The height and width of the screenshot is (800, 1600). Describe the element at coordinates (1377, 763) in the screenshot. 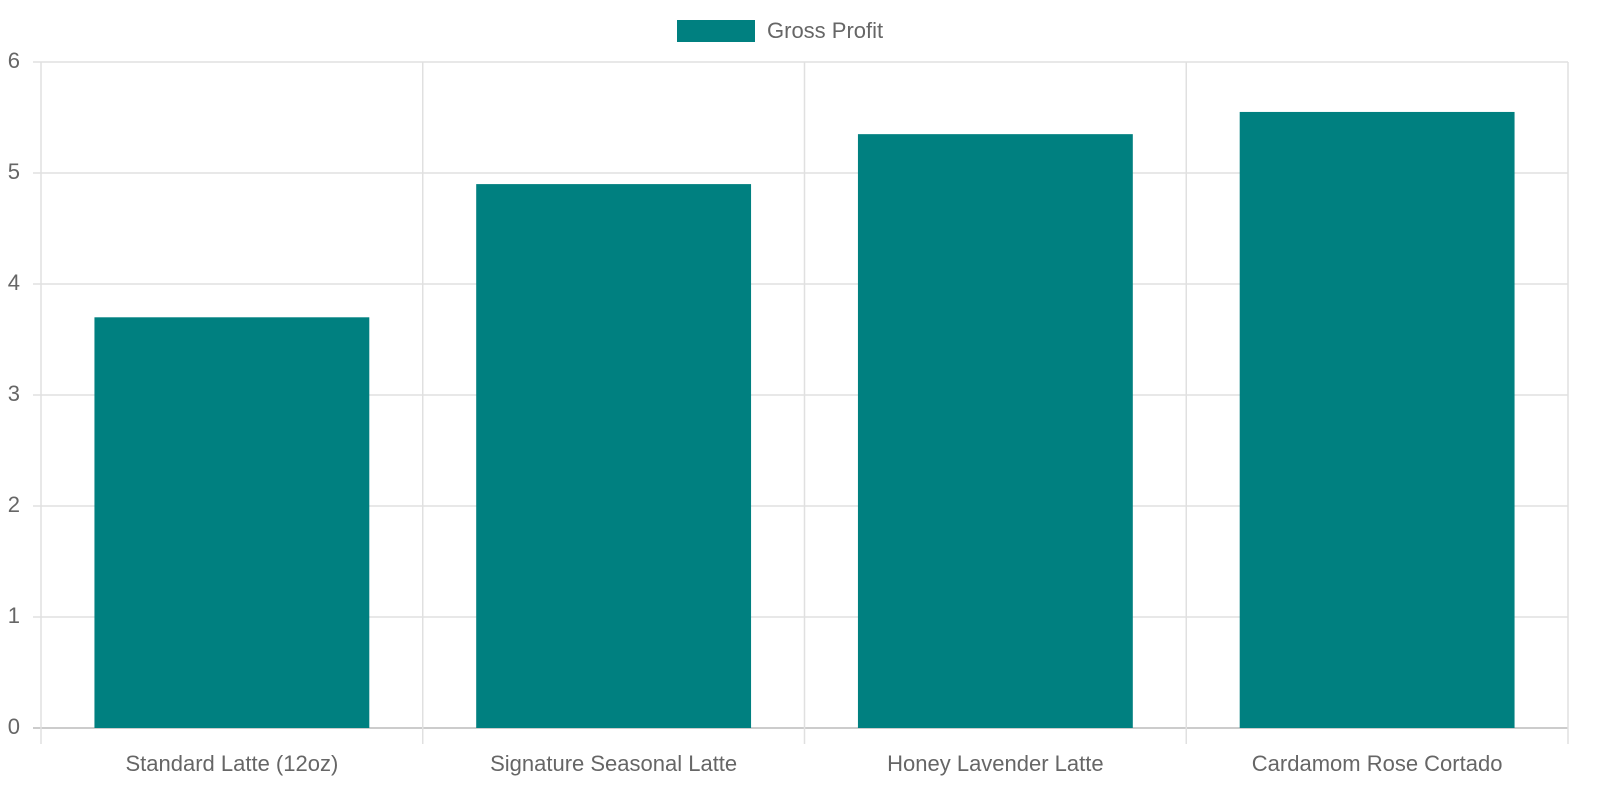

I see `x-tick-label: Cardamom Rose Cortado` at that location.